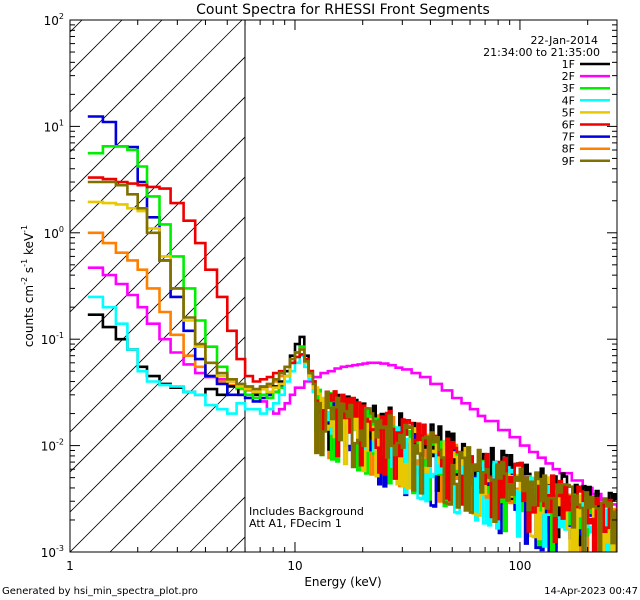  I want to click on date-label: 22-Jan-2014, so click(565, 40).